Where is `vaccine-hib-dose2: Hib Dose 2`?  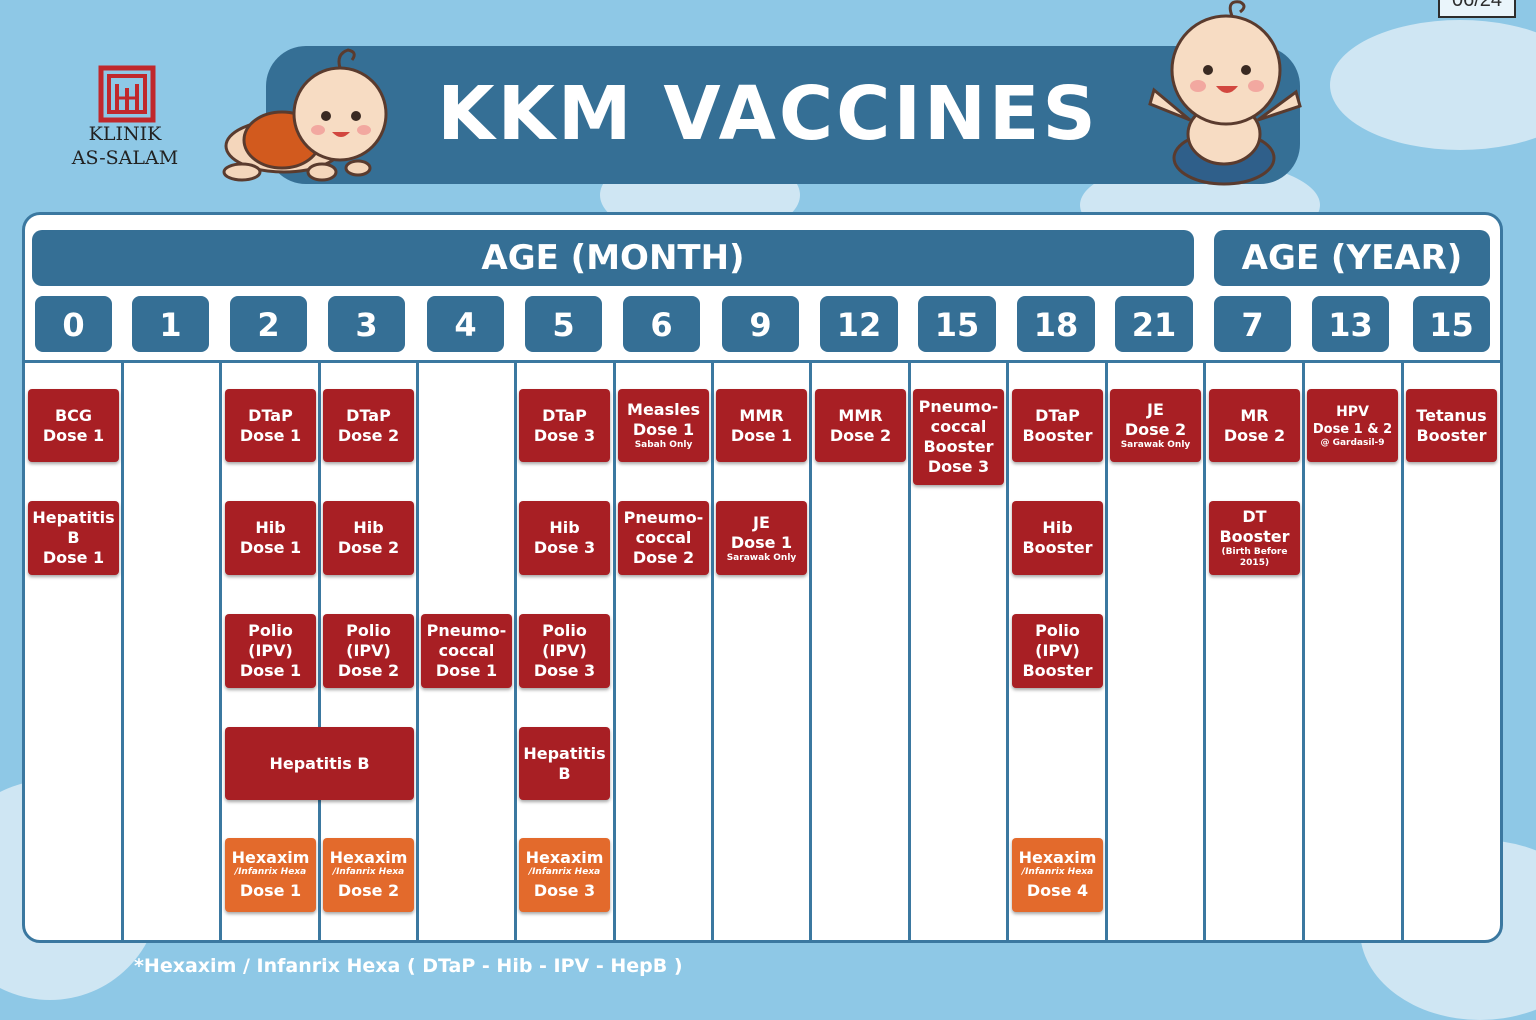 vaccine-hib-dose2: Hib Dose 2 is located at coordinates (368, 538).